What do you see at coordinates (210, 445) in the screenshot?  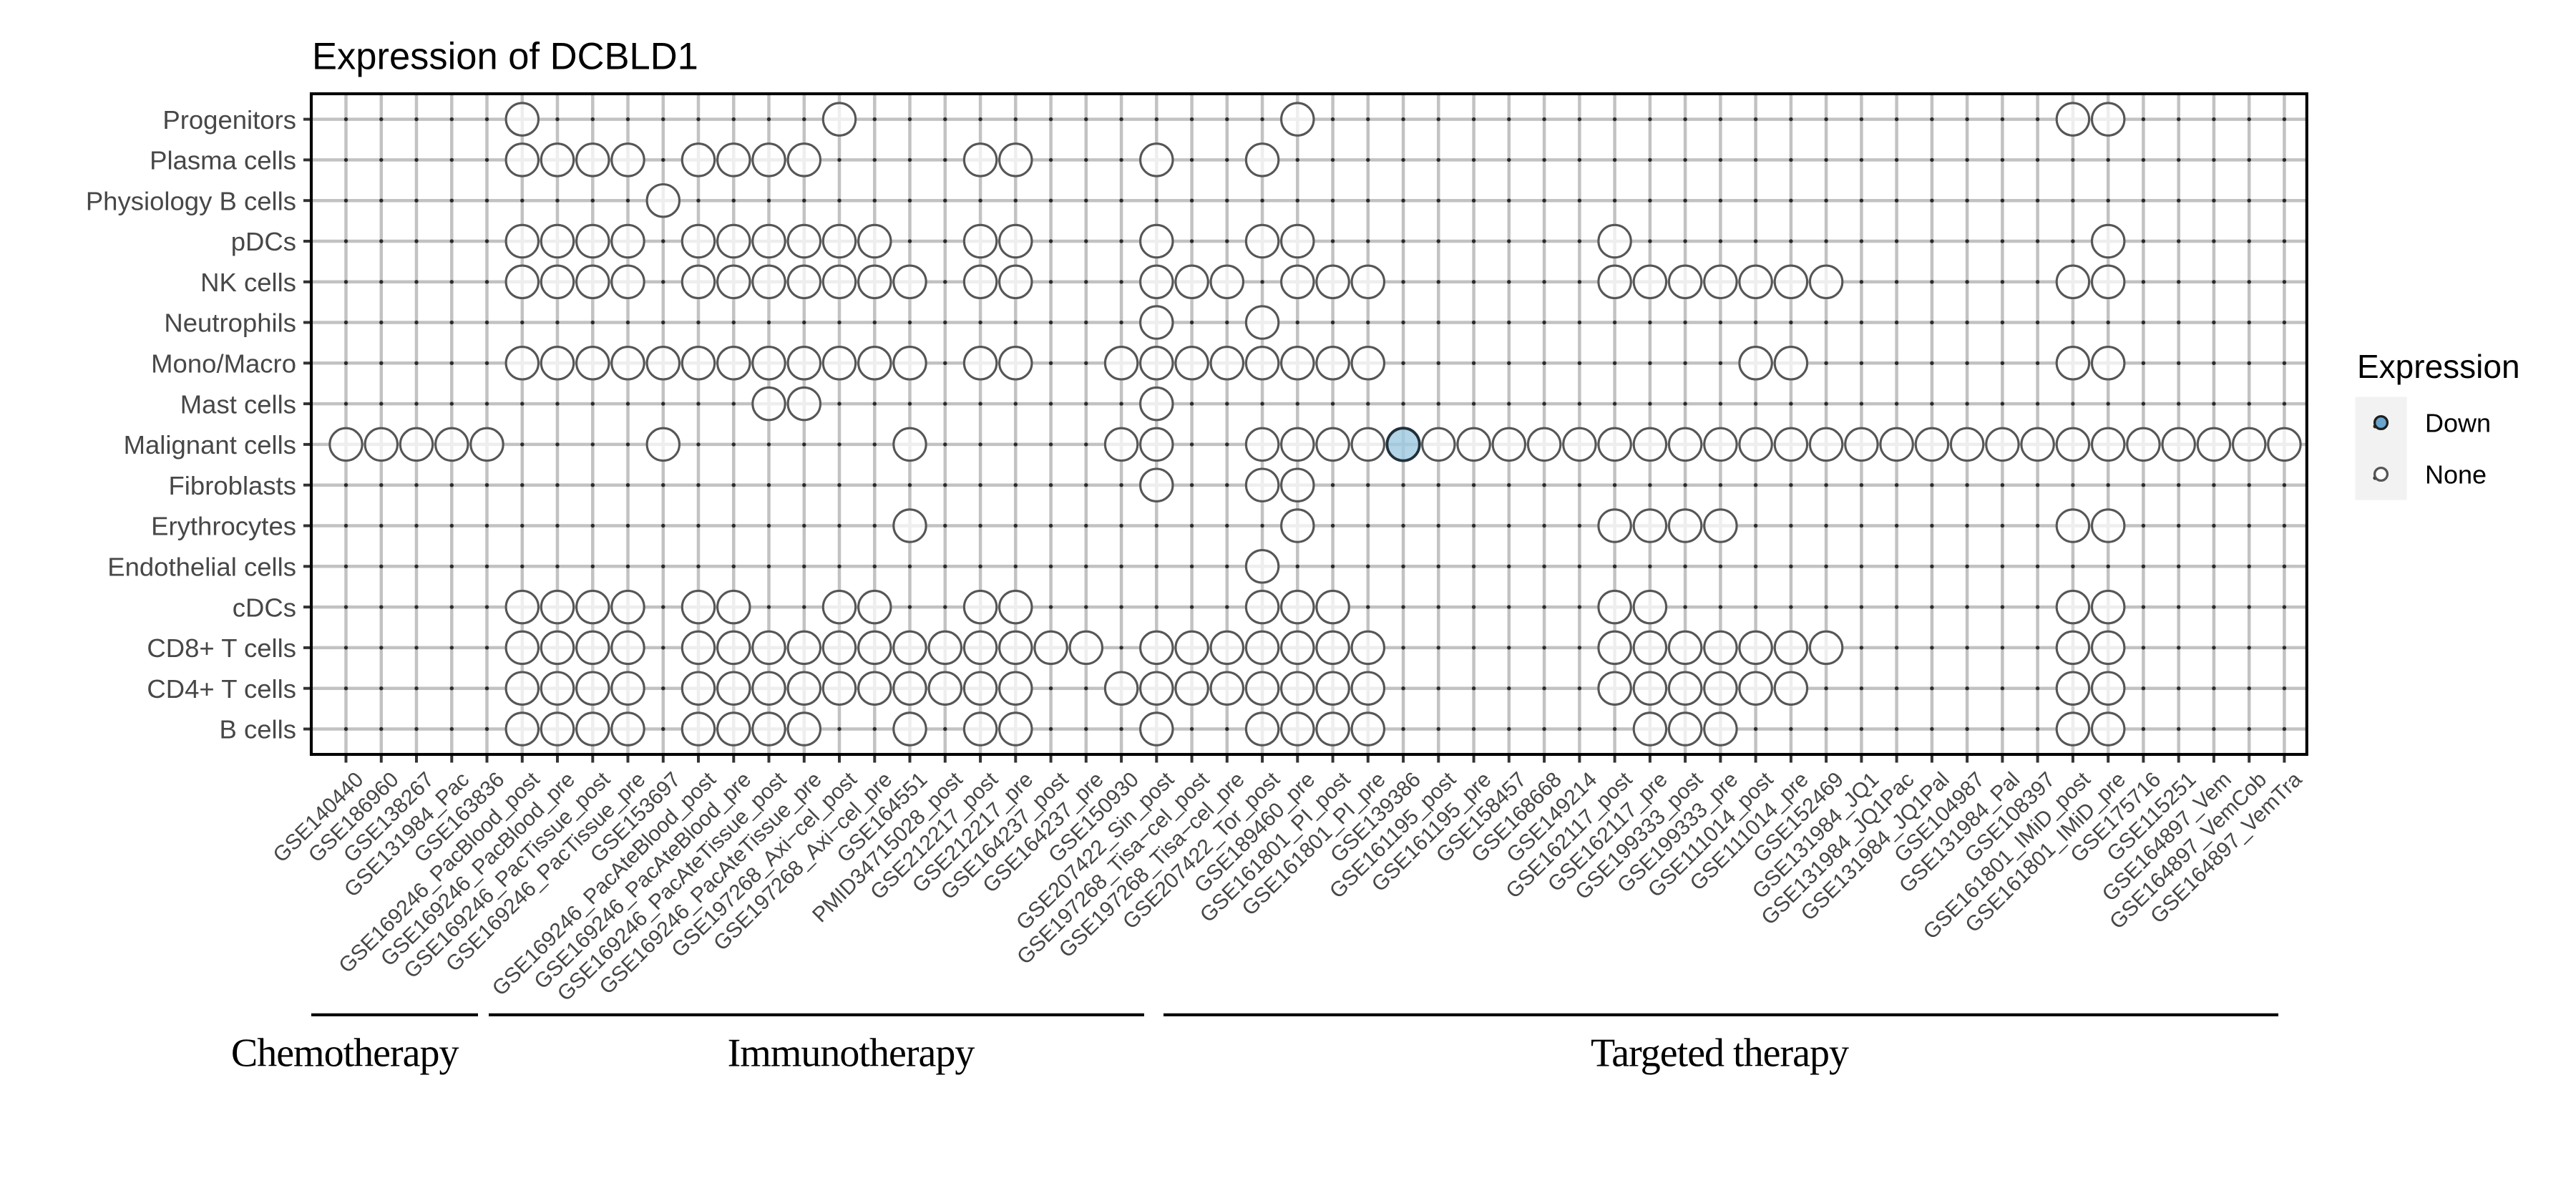 I see `svg-text: Malignant cells` at bounding box center [210, 445].